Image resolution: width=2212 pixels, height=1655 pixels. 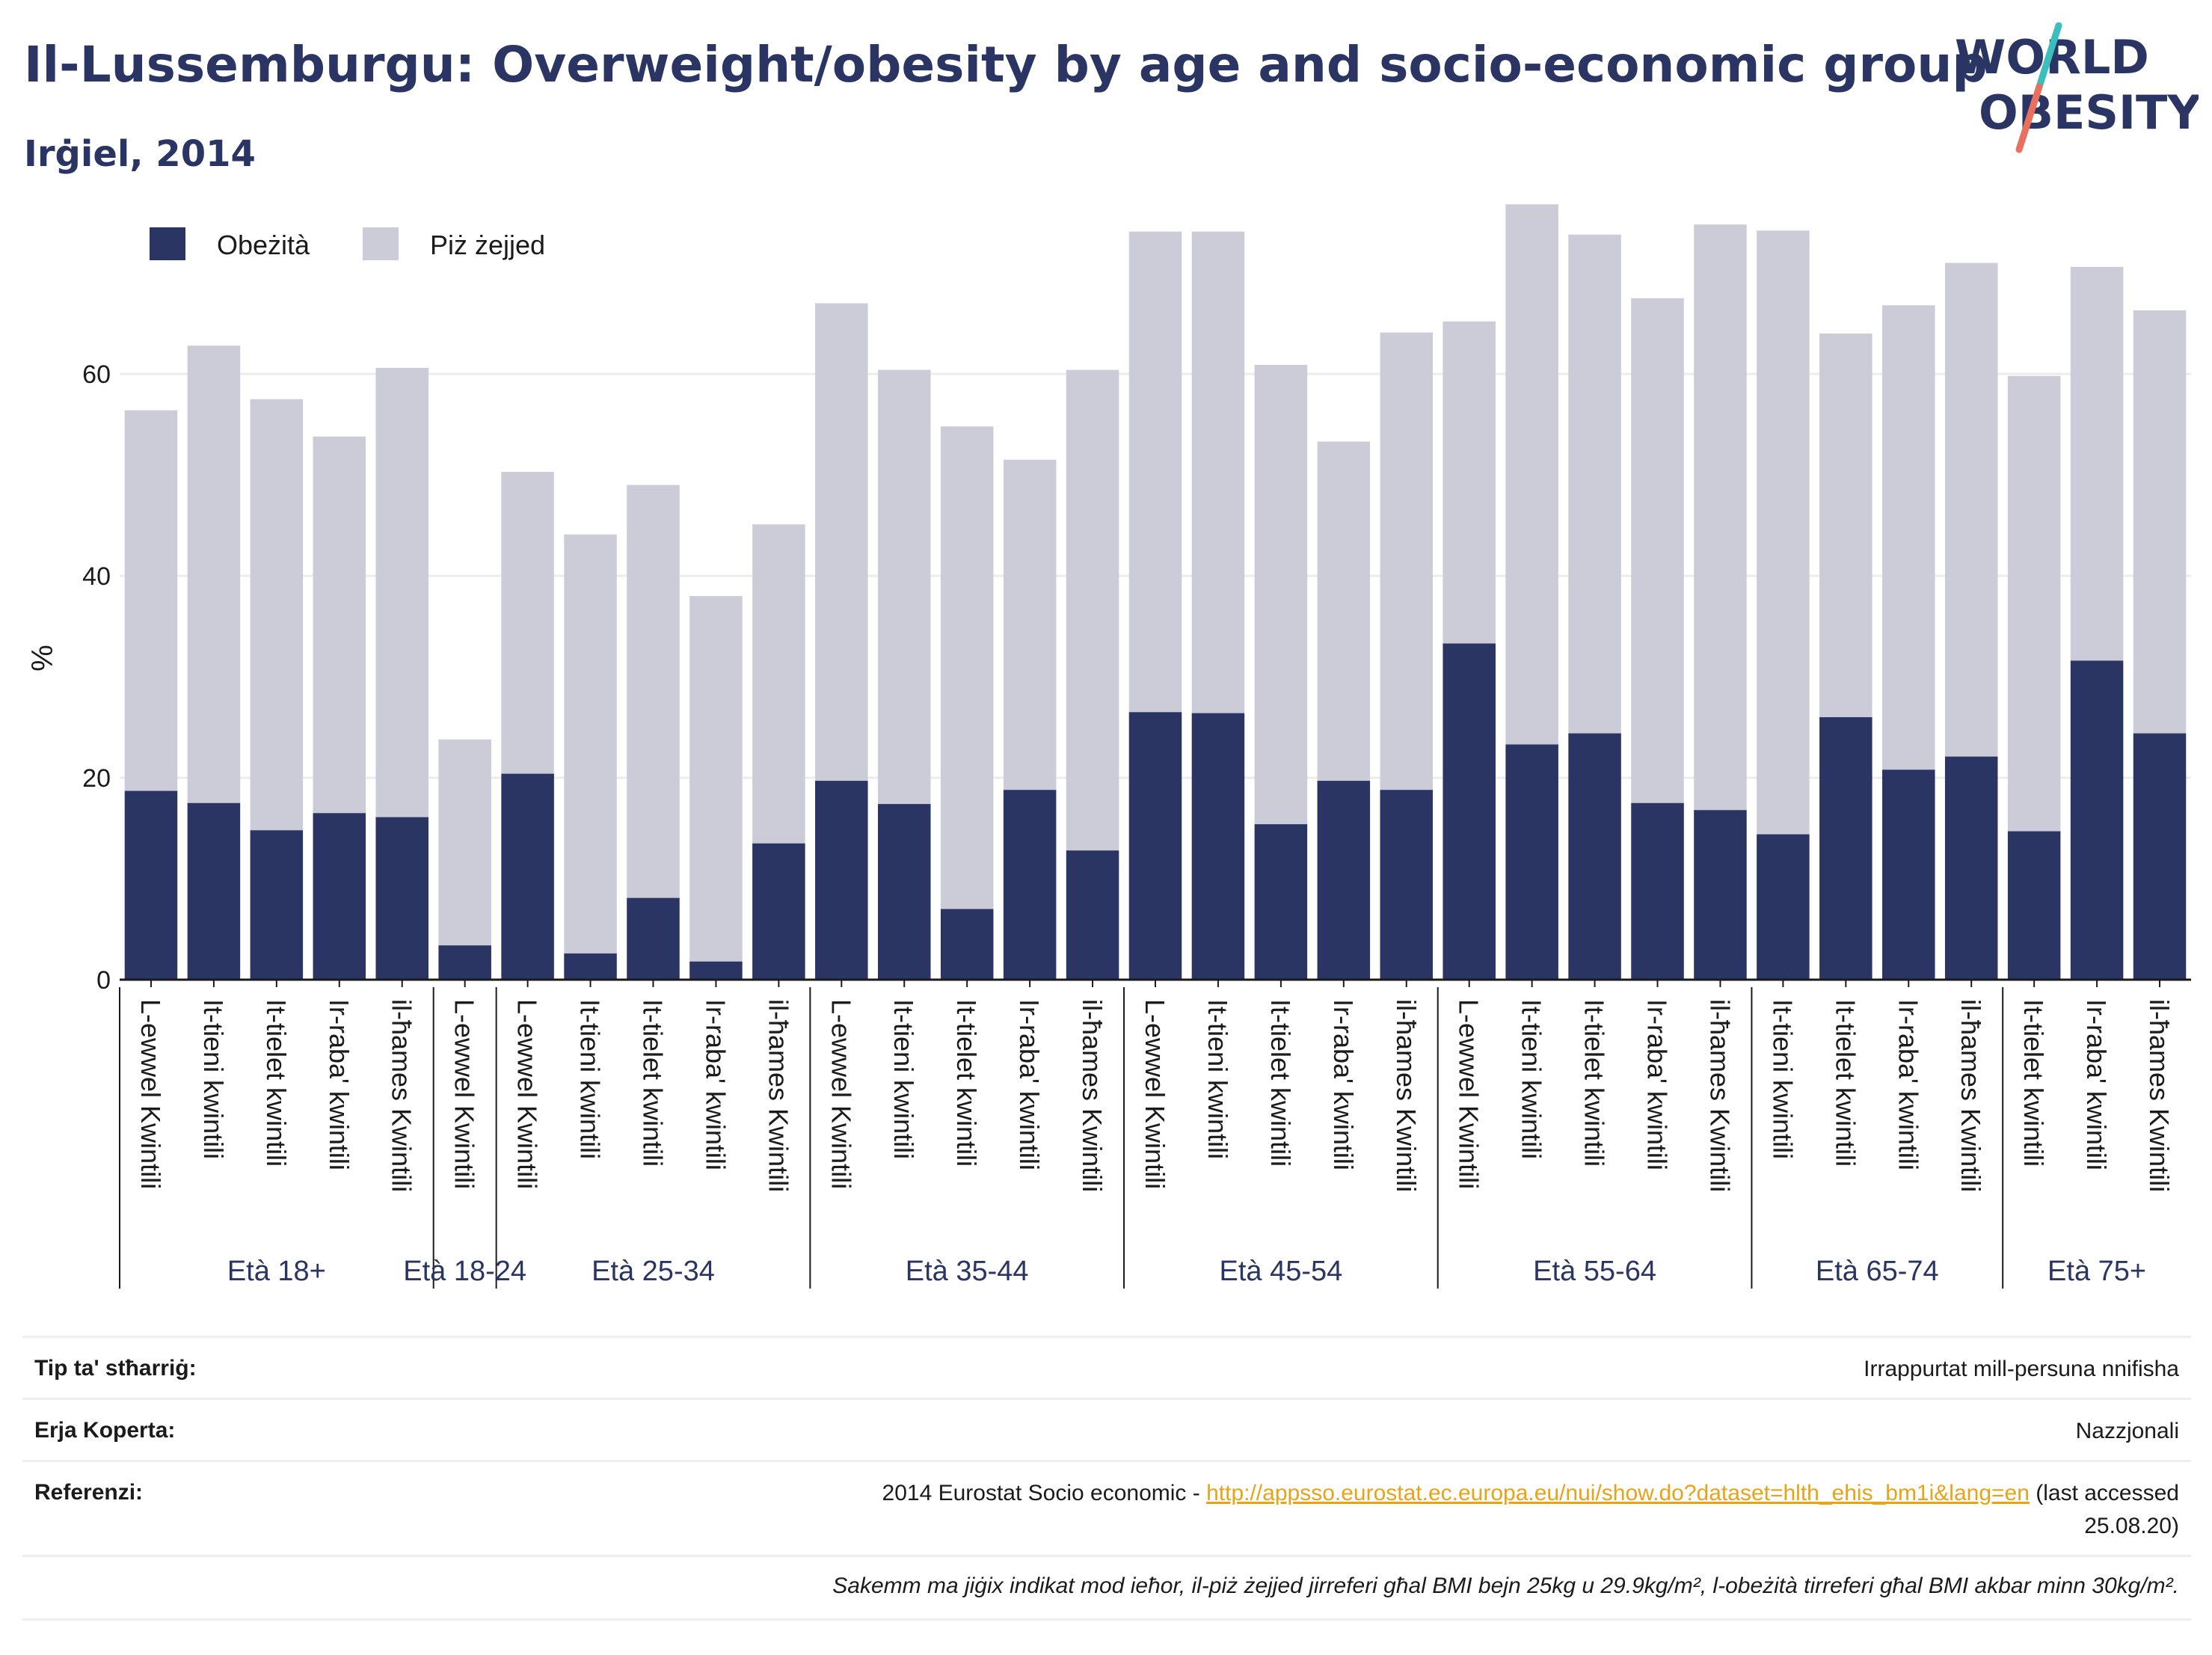 What do you see at coordinates (2127, 1431) in the screenshot?
I see `area-covered-value: Nazzjonali` at bounding box center [2127, 1431].